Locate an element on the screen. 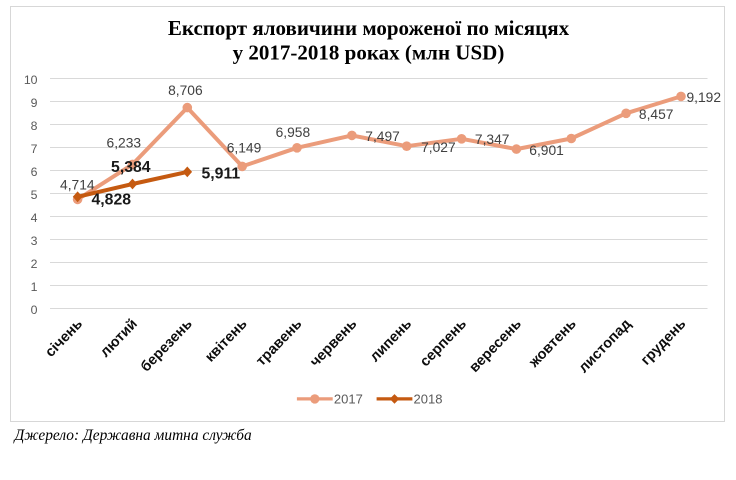  svg-text: 8 is located at coordinates (34, 126).